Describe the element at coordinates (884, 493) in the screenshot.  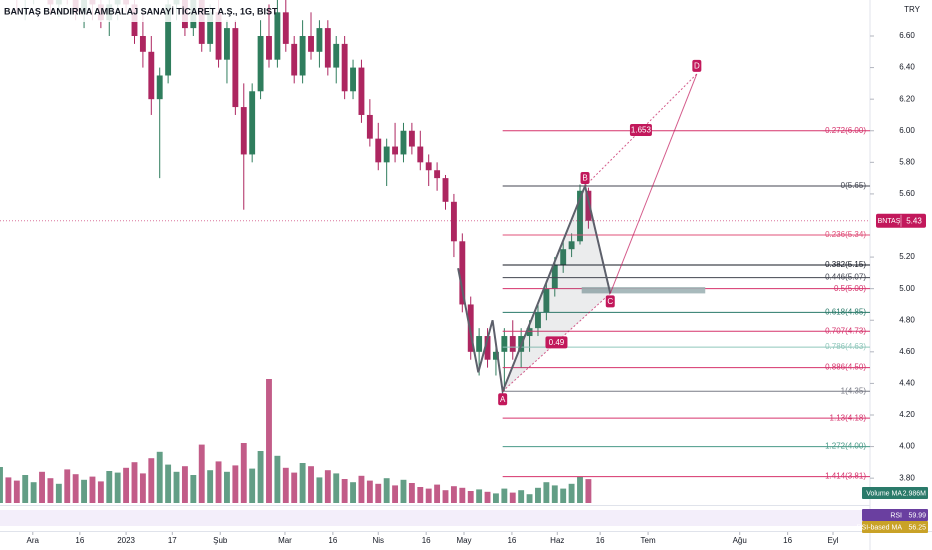
I see `indicator-name: Volume MA` at that location.